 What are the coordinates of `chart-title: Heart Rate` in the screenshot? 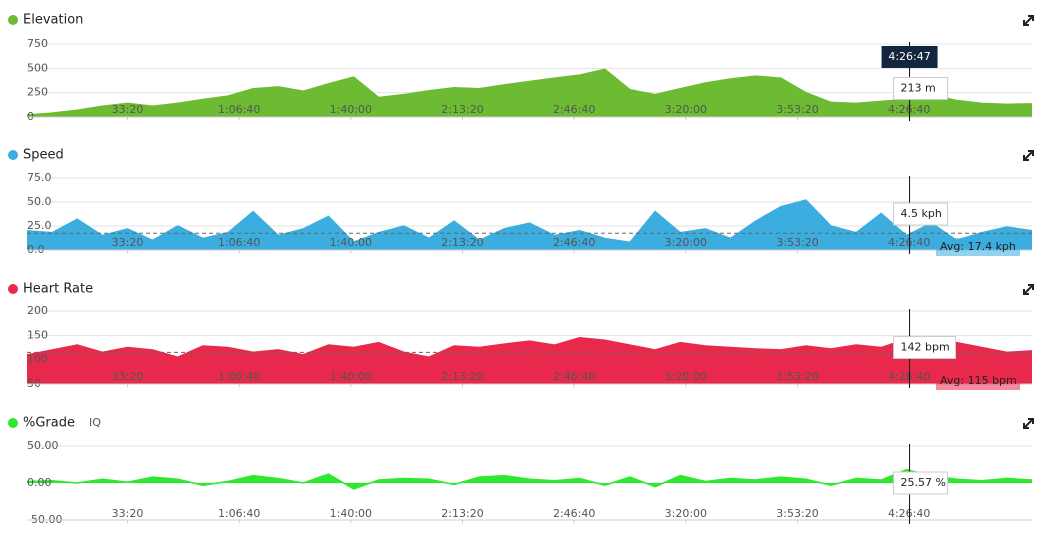 It's located at (58, 289).